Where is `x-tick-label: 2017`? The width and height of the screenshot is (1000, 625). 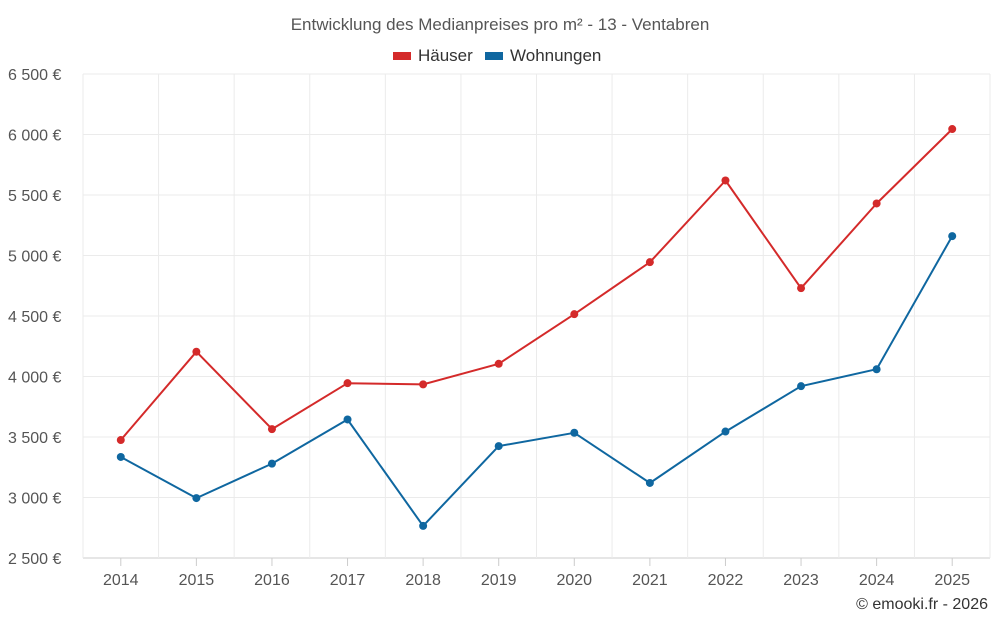
x-tick-label: 2017 is located at coordinates (348, 580).